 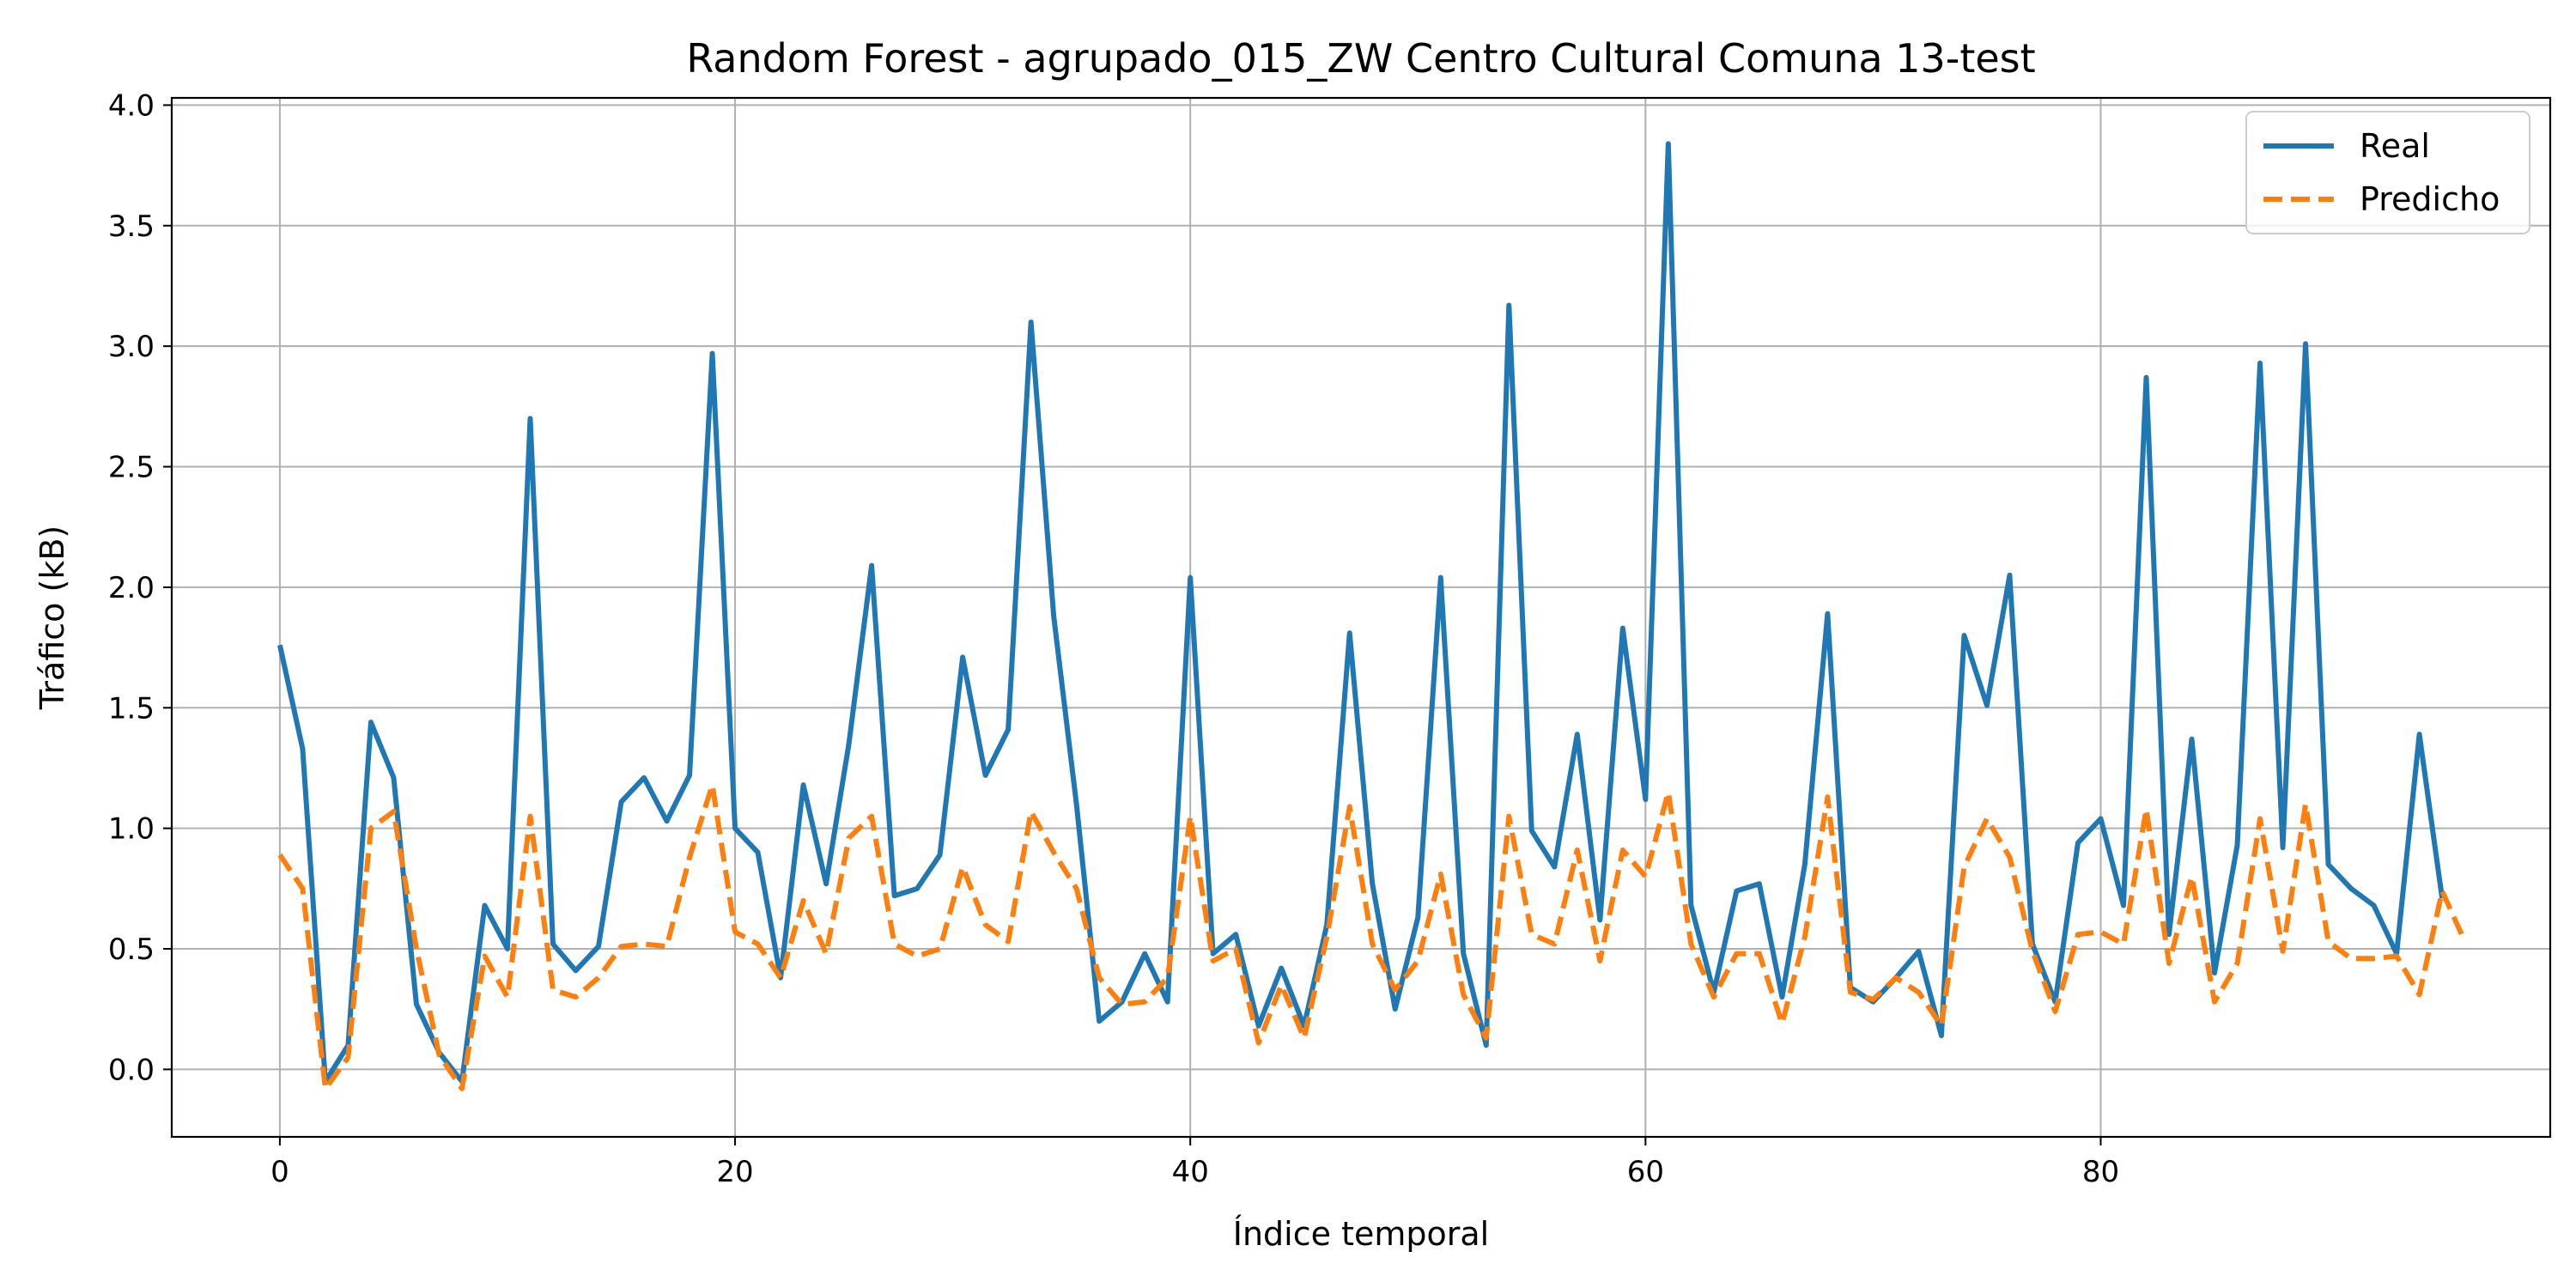 What do you see at coordinates (132, 468) in the screenshot?
I see `y-tick-label: 2.5` at bounding box center [132, 468].